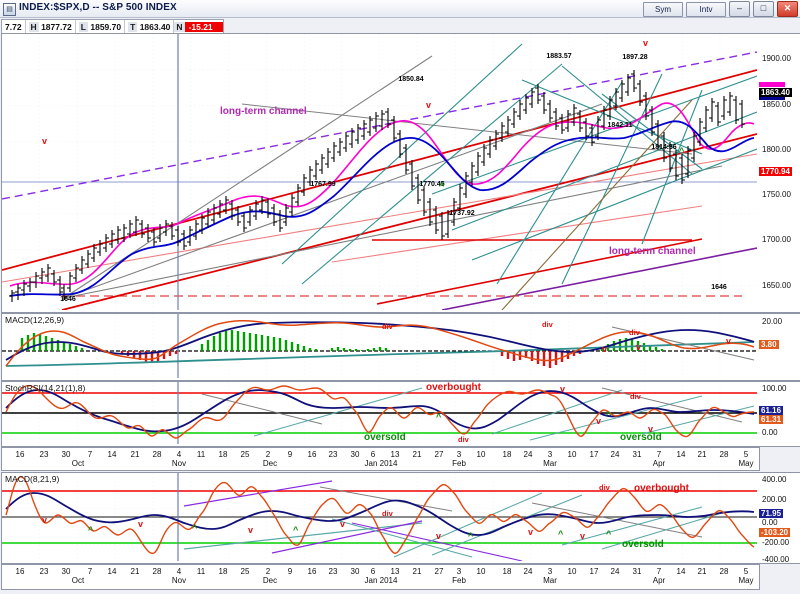  What do you see at coordinates (763, 9) in the screenshot?
I see `maximize-button: □` at bounding box center [763, 9].